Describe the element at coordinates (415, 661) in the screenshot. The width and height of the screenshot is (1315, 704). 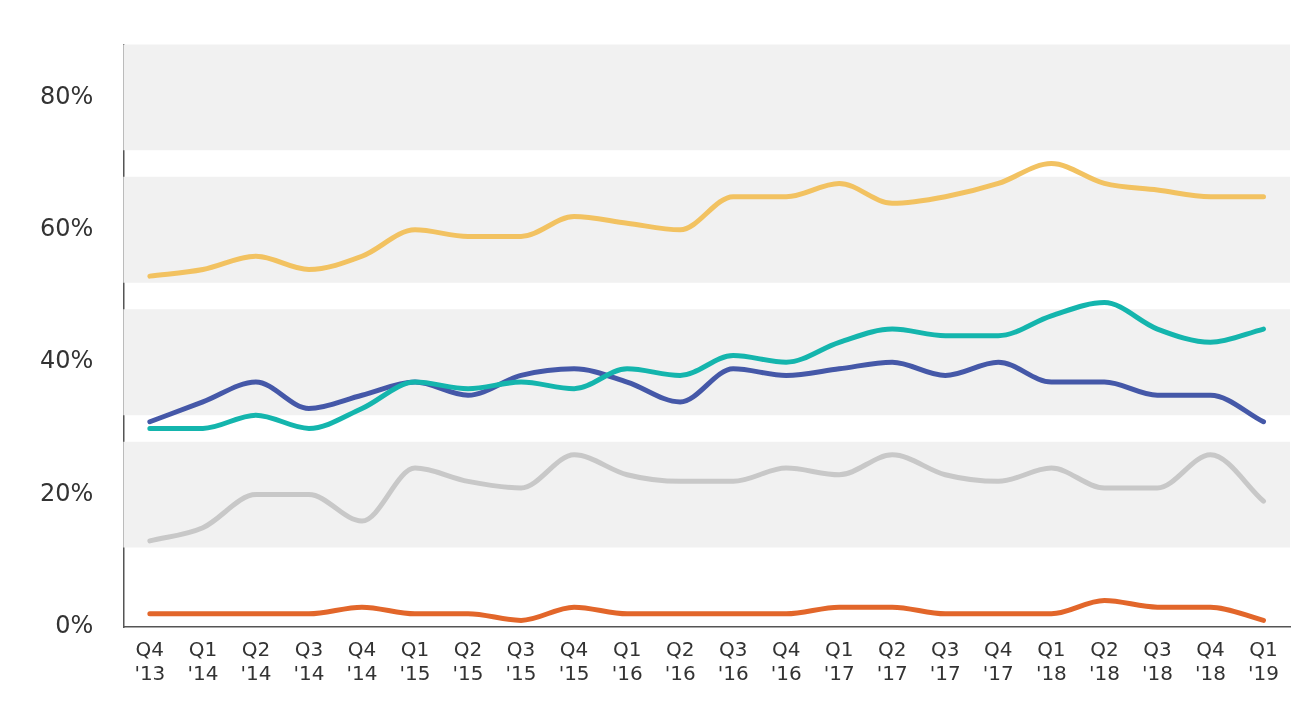
I see `x-tick-label: Q1 '15` at that location.